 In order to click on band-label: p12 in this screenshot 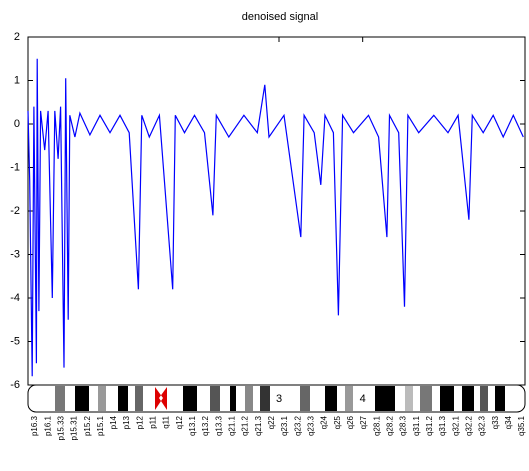, I will do `click(139, 422)`.